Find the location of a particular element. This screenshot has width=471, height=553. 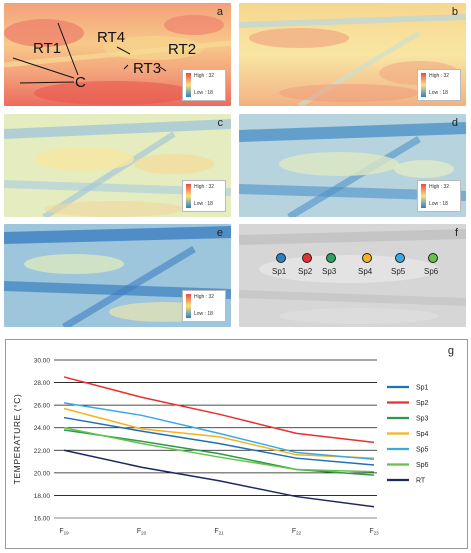

thermal-map-b: b High : 32 Low : 18 is located at coordinates (352, 54).